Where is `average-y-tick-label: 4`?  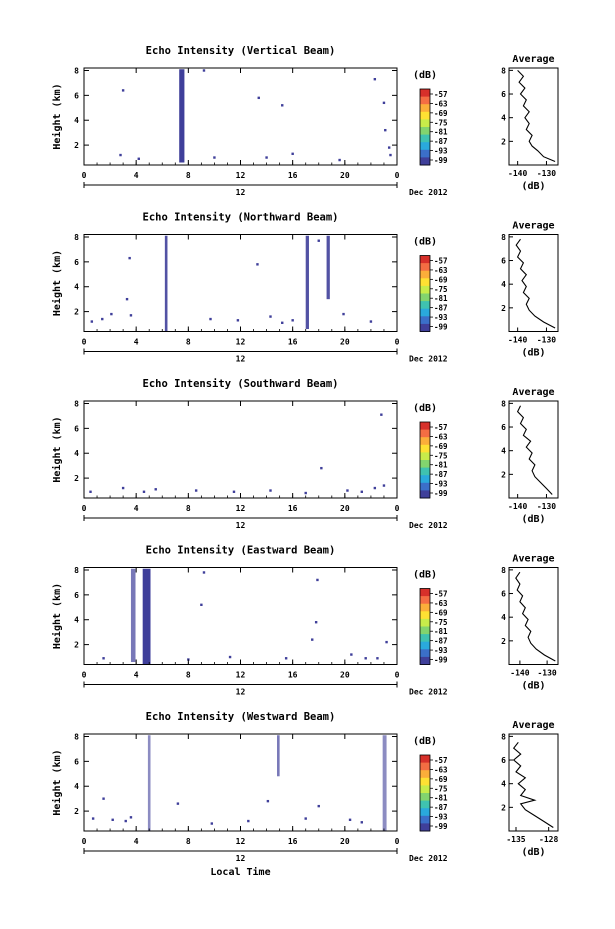 average-y-tick-label: 4 is located at coordinates (503, 451).